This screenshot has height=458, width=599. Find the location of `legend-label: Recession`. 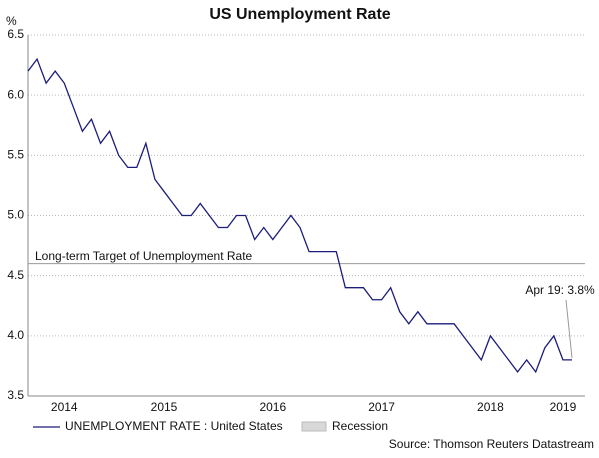

legend-label: Recession is located at coordinates (360, 426).